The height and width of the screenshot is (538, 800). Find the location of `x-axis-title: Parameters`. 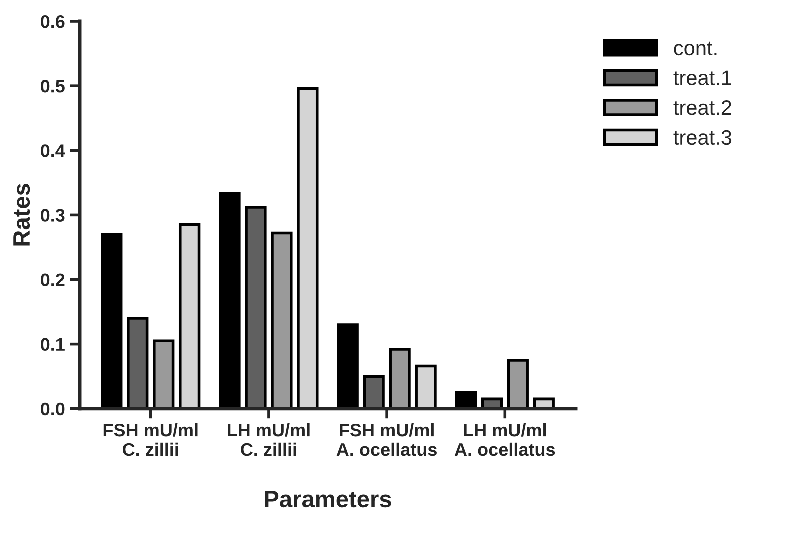

x-axis-title: Parameters is located at coordinates (328, 499).